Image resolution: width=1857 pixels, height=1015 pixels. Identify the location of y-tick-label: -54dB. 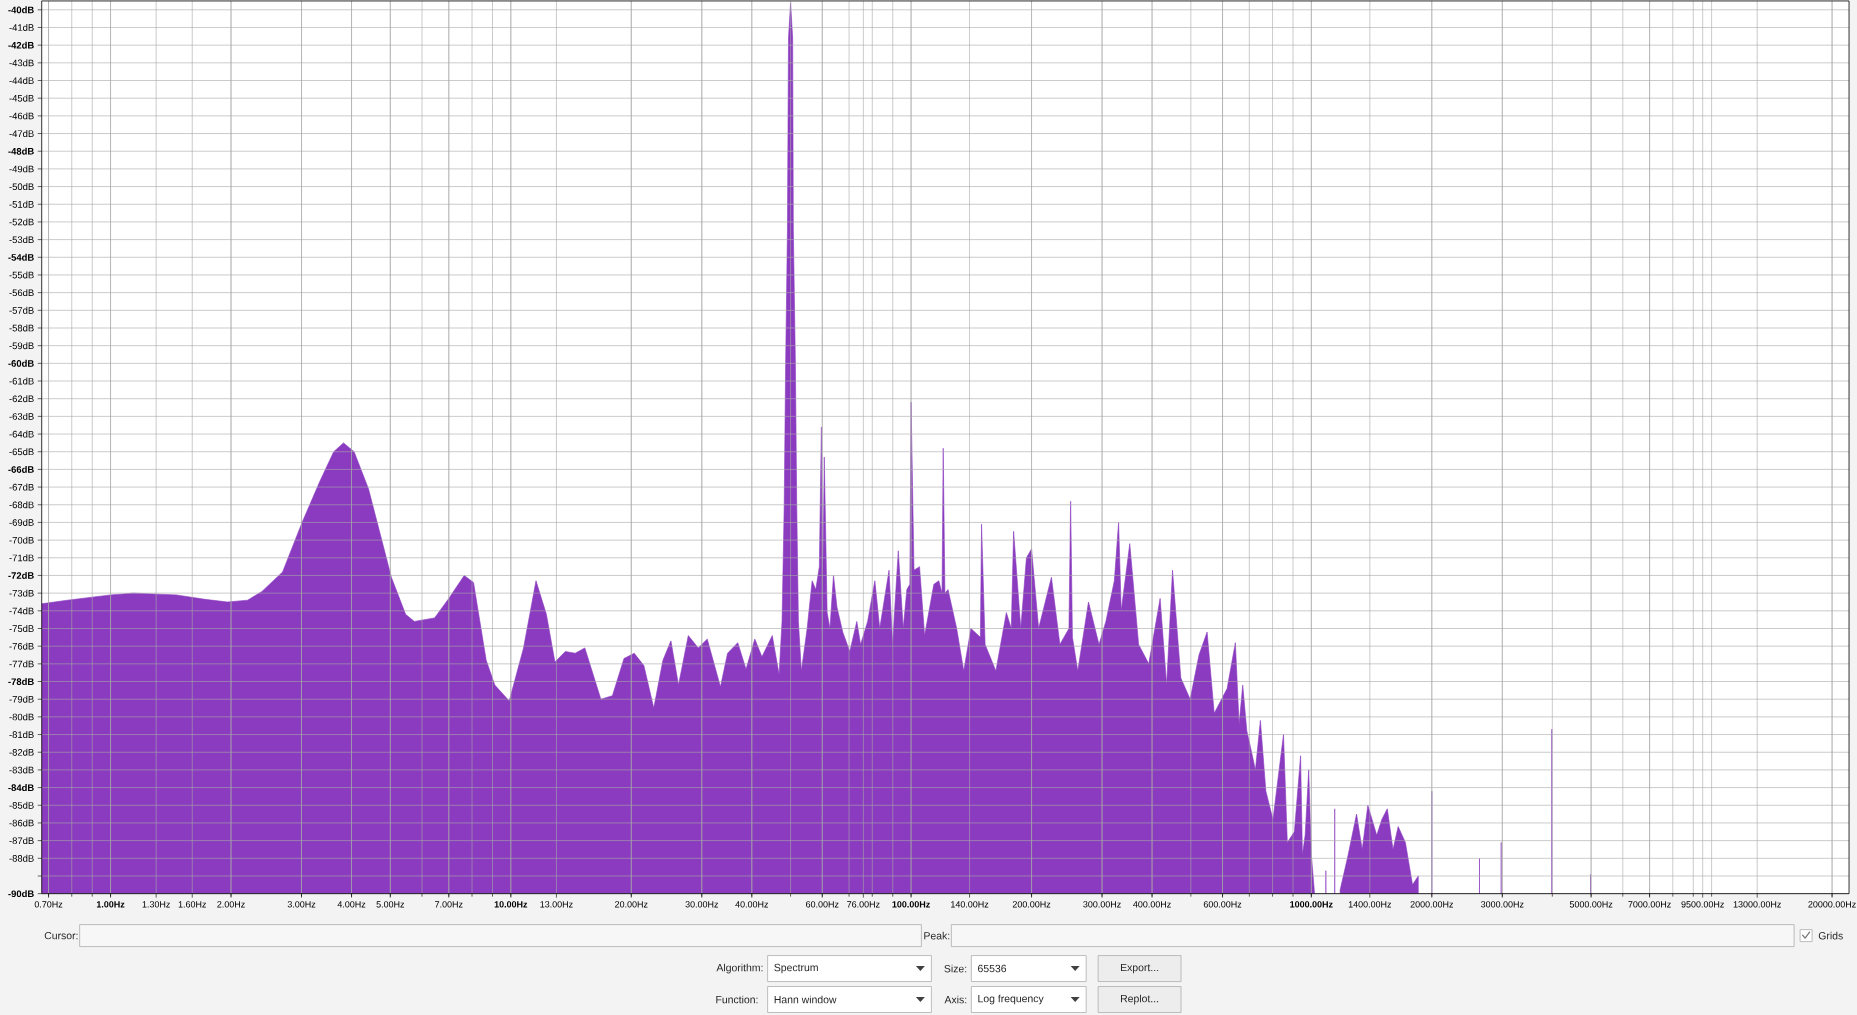
(21, 257).